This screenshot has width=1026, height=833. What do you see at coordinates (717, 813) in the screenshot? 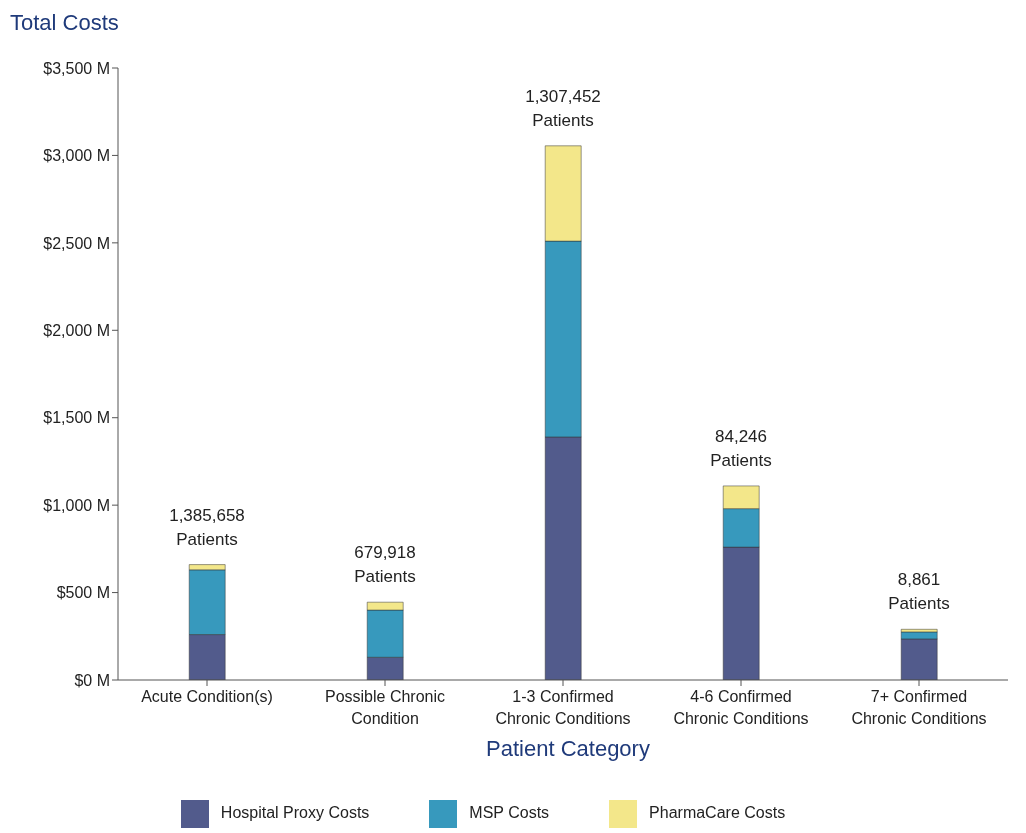
I see `legend-label: PharmaCare Costs` at bounding box center [717, 813].